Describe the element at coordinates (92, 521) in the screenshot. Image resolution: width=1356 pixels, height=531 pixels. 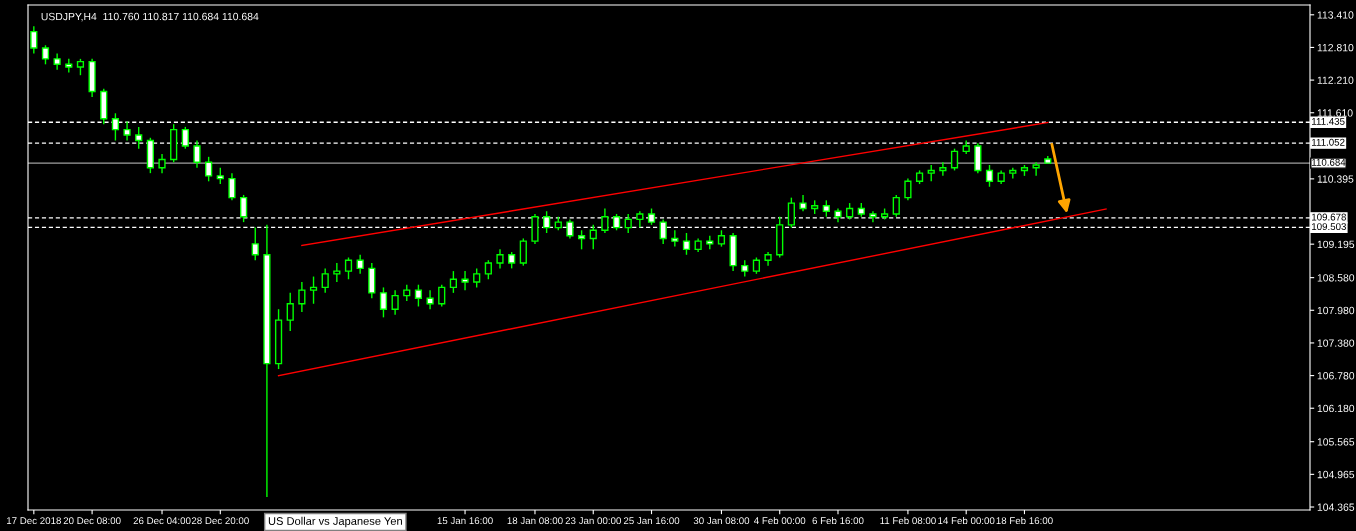
I see `x-tick-label: 20 Dec 08:00` at that location.